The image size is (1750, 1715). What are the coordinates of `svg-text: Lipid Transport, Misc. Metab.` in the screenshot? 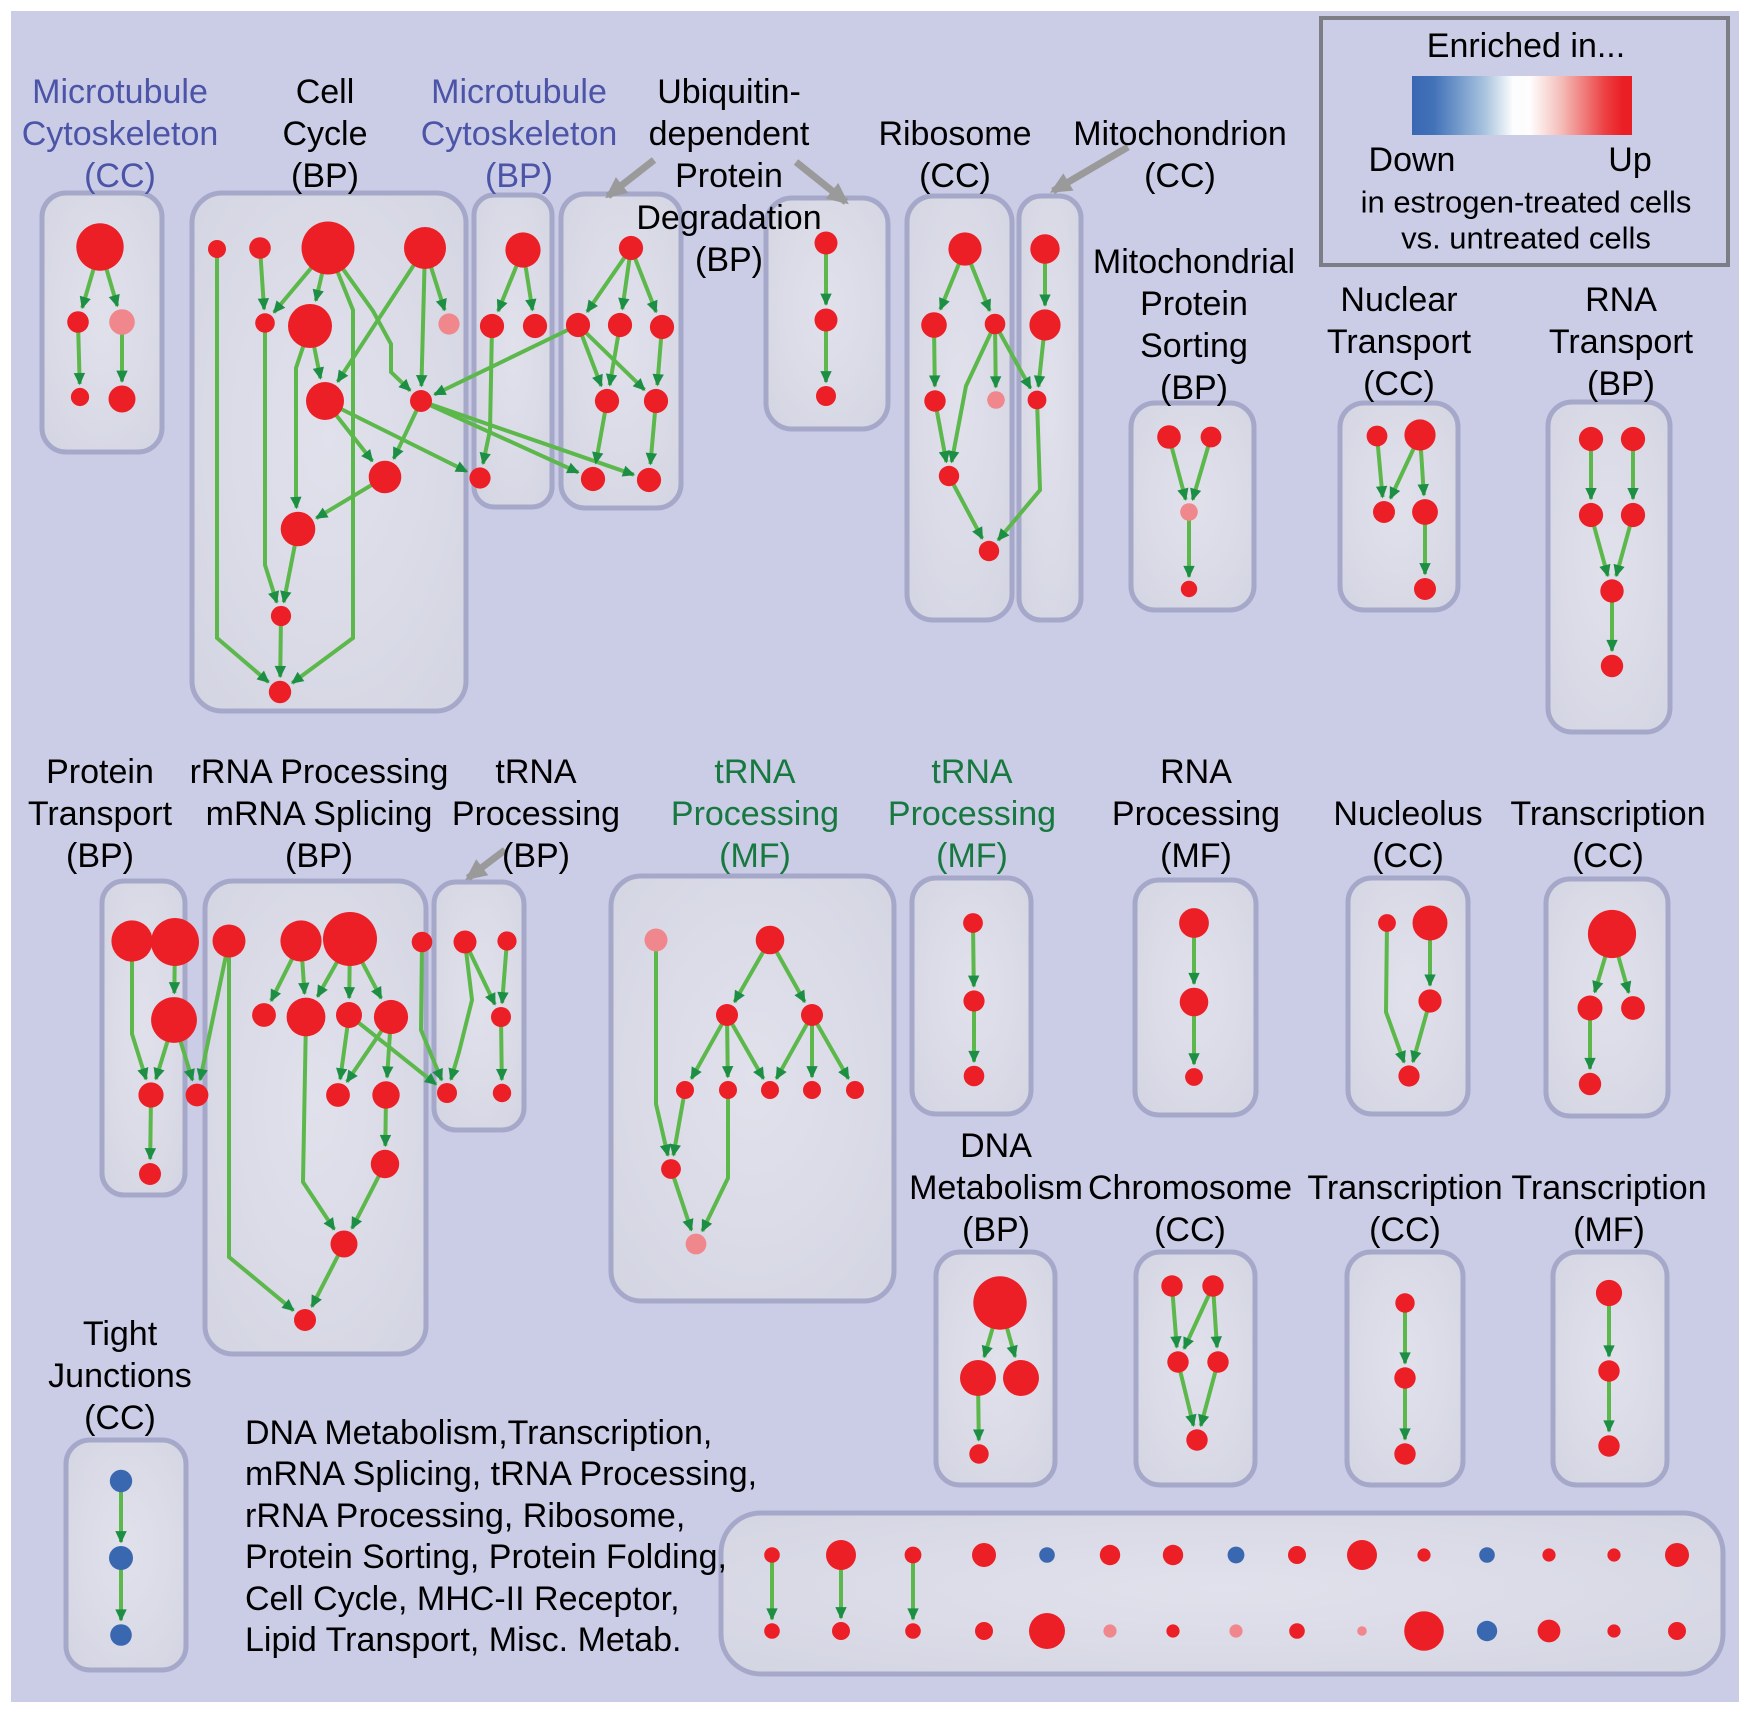 It's located at (463, 1640).